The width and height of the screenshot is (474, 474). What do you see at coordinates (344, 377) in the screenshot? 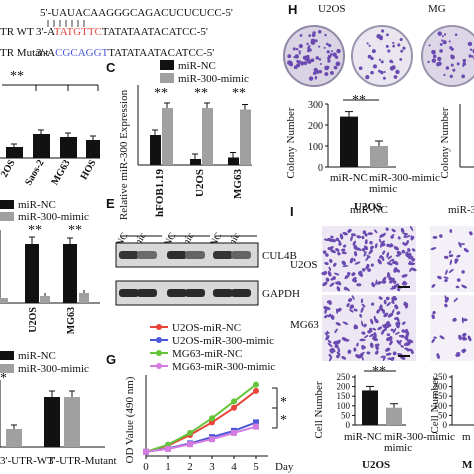
I see `y-tick-label: 250` at bounding box center [344, 377].